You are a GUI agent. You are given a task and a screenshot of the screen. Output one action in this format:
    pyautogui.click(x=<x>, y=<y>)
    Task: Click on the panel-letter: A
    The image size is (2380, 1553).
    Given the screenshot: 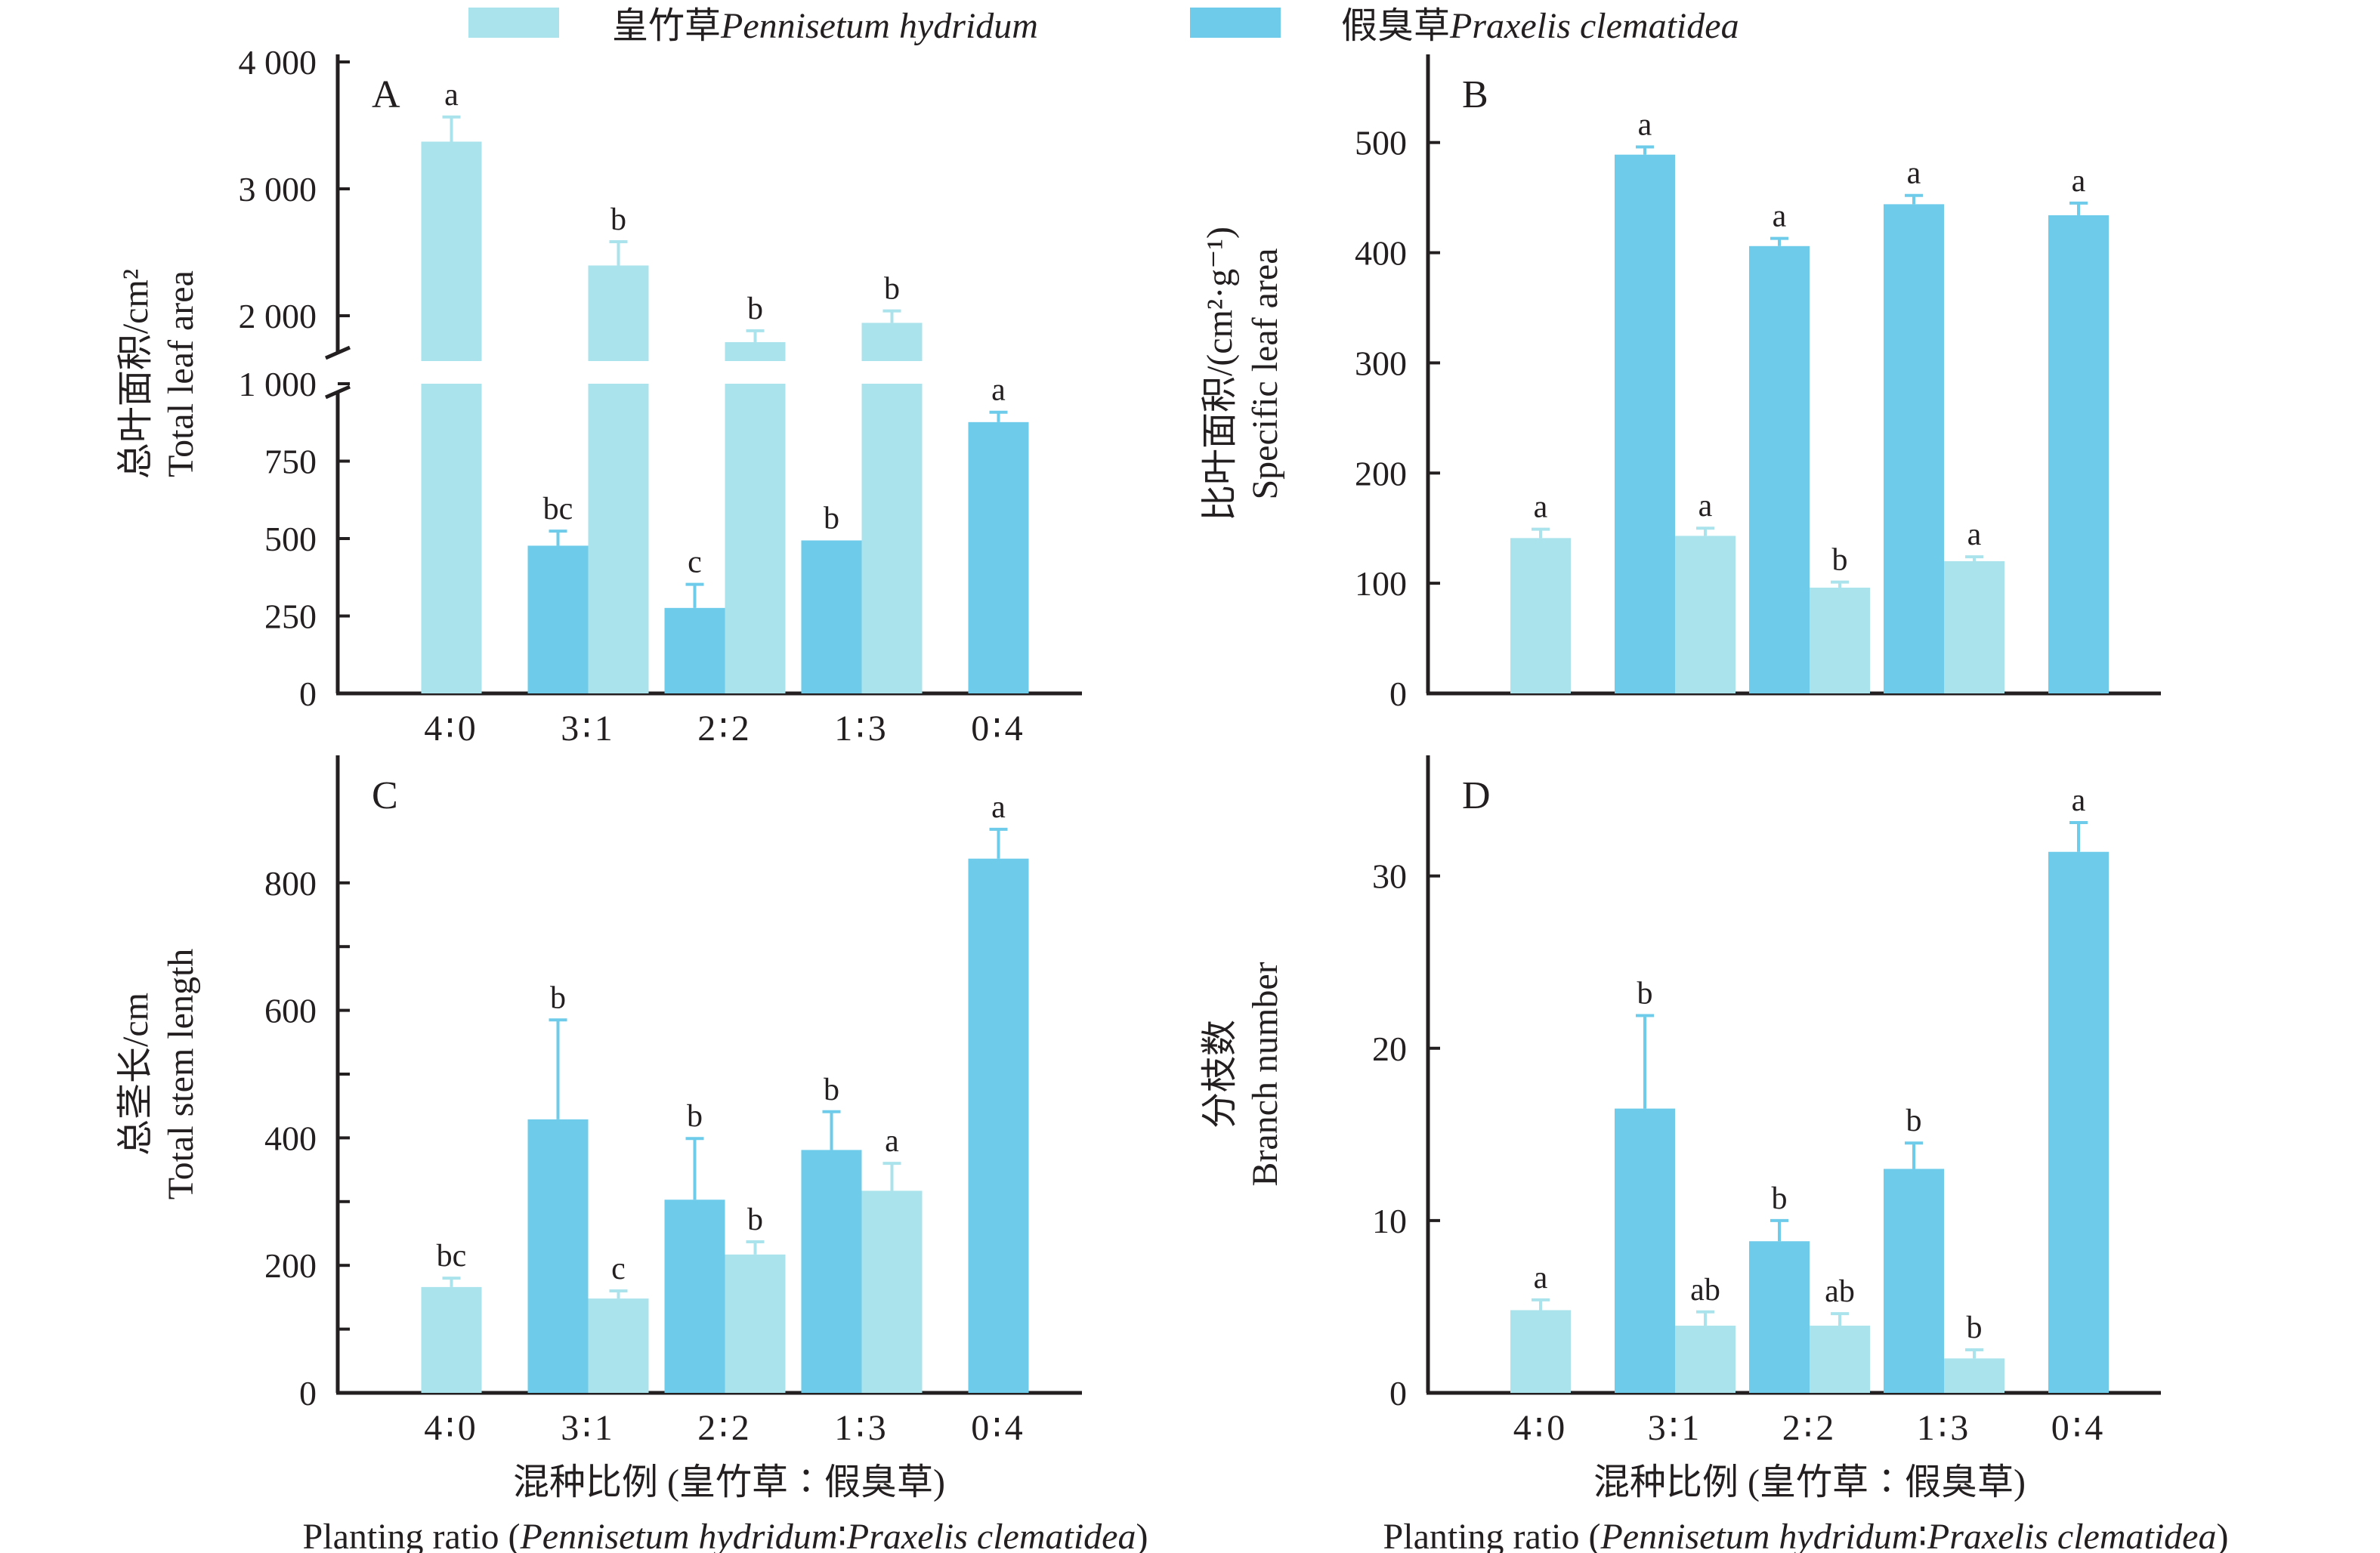 What is the action you would take?
    pyautogui.click(x=386, y=94)
    